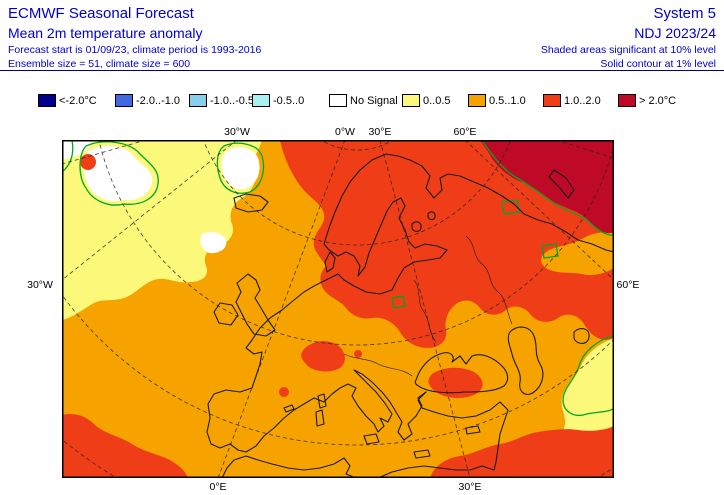 The width and height of the screenshot is (724, 495). Describe the element at coordinates (675, 33) in the screenshot. I see `season-label: NDJ 2023/24` at that location.